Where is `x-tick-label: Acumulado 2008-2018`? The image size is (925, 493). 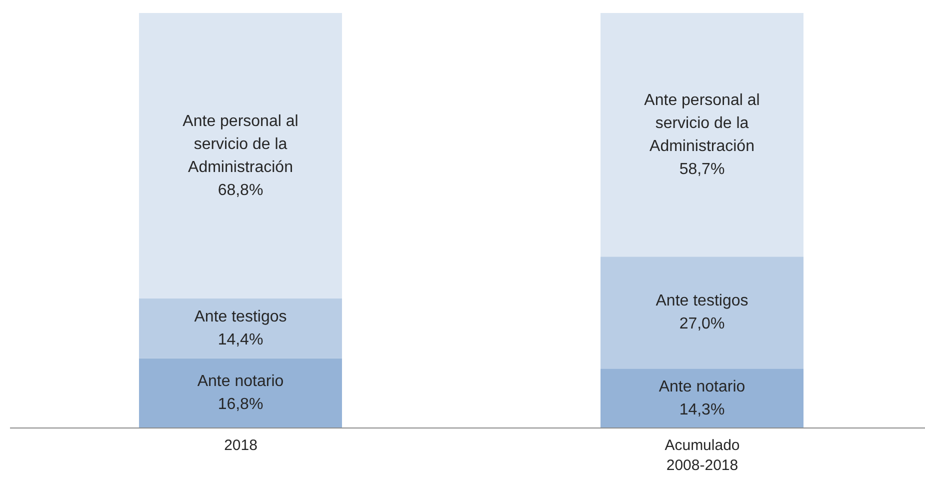 x-tick-label: Acumulado 2008-2018 is located at coordinates (702, 455).